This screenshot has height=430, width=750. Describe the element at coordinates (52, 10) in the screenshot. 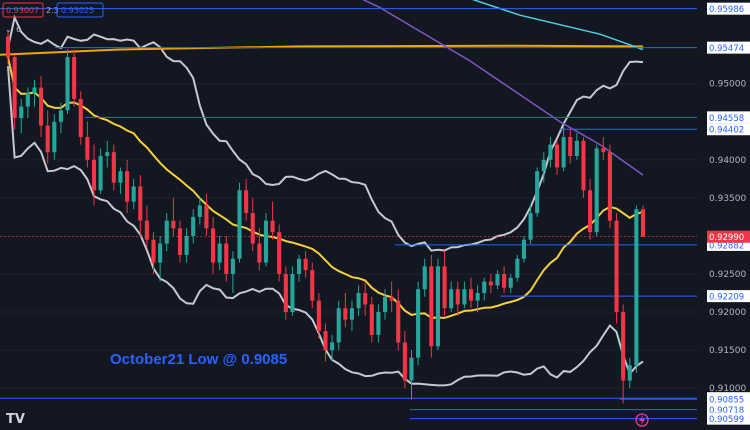

I see `spread-value: 2.3` at that location.